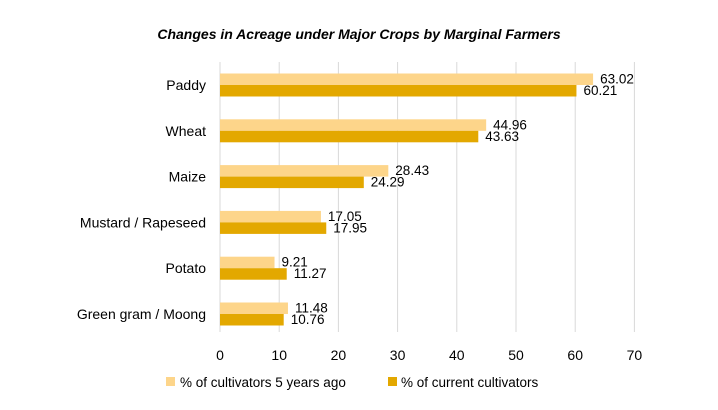 Image resolution: width=718 pixels, height=410 pixels. What do you see at coordinates (308, 319) in the screenshot?
I see `data-label: 10.76` at bounding box center [308, 319].